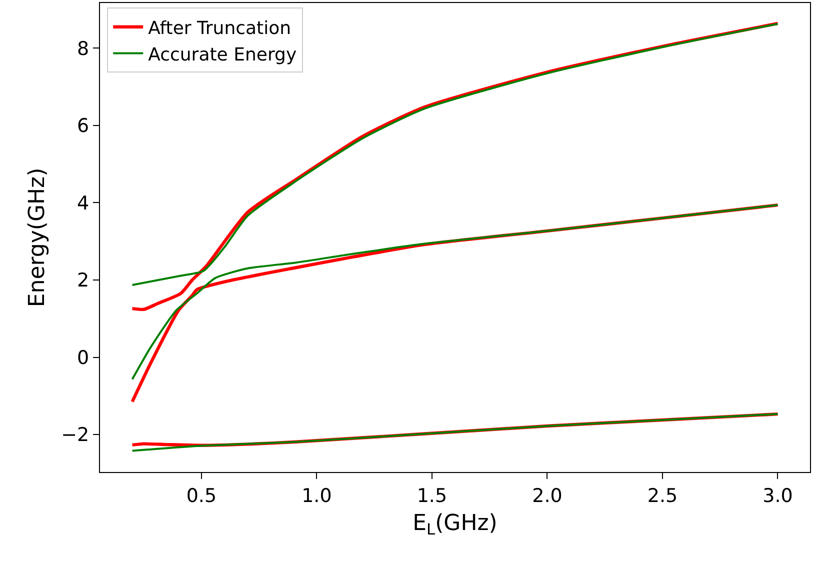  Describe the element at coordinates (455, 524) in the screenshot. I see `x-axis-title: E$_{L}$(GHz)` at that location.